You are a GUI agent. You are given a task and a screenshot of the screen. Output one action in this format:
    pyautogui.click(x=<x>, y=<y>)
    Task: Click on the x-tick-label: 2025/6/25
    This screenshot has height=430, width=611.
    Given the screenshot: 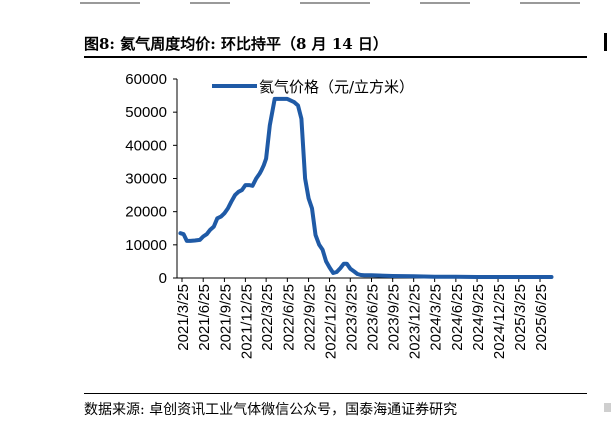 What is the action you would take?
    pyautogui.click(x=541, y=317)
    